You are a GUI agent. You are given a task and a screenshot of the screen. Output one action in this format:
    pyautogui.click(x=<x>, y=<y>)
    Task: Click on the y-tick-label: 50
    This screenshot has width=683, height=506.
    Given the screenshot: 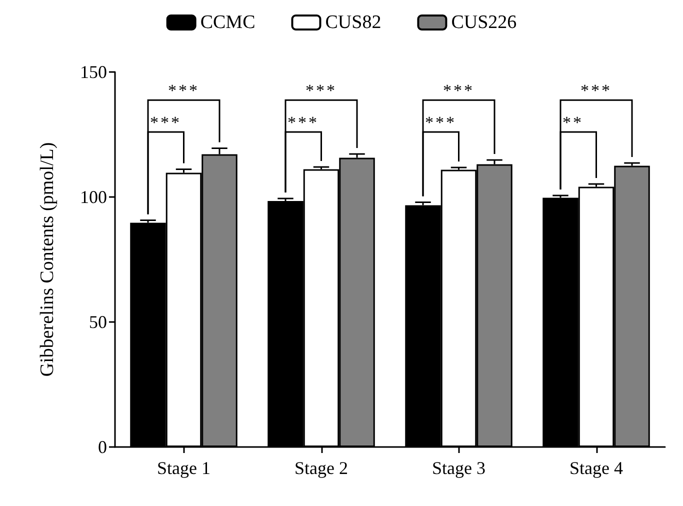 What is the action you would take?
    pyautogui.click(x=98, y=322)
    